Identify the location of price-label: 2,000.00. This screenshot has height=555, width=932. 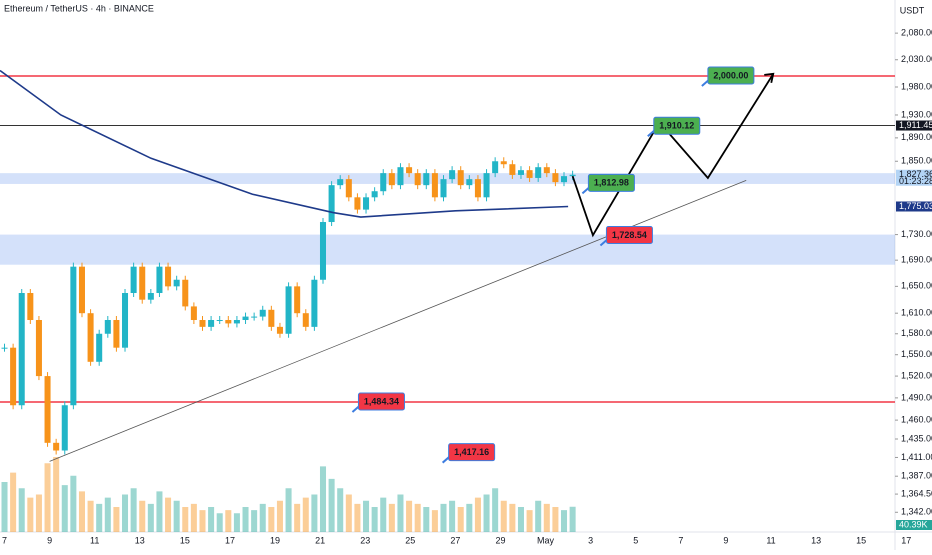
(730, 75).